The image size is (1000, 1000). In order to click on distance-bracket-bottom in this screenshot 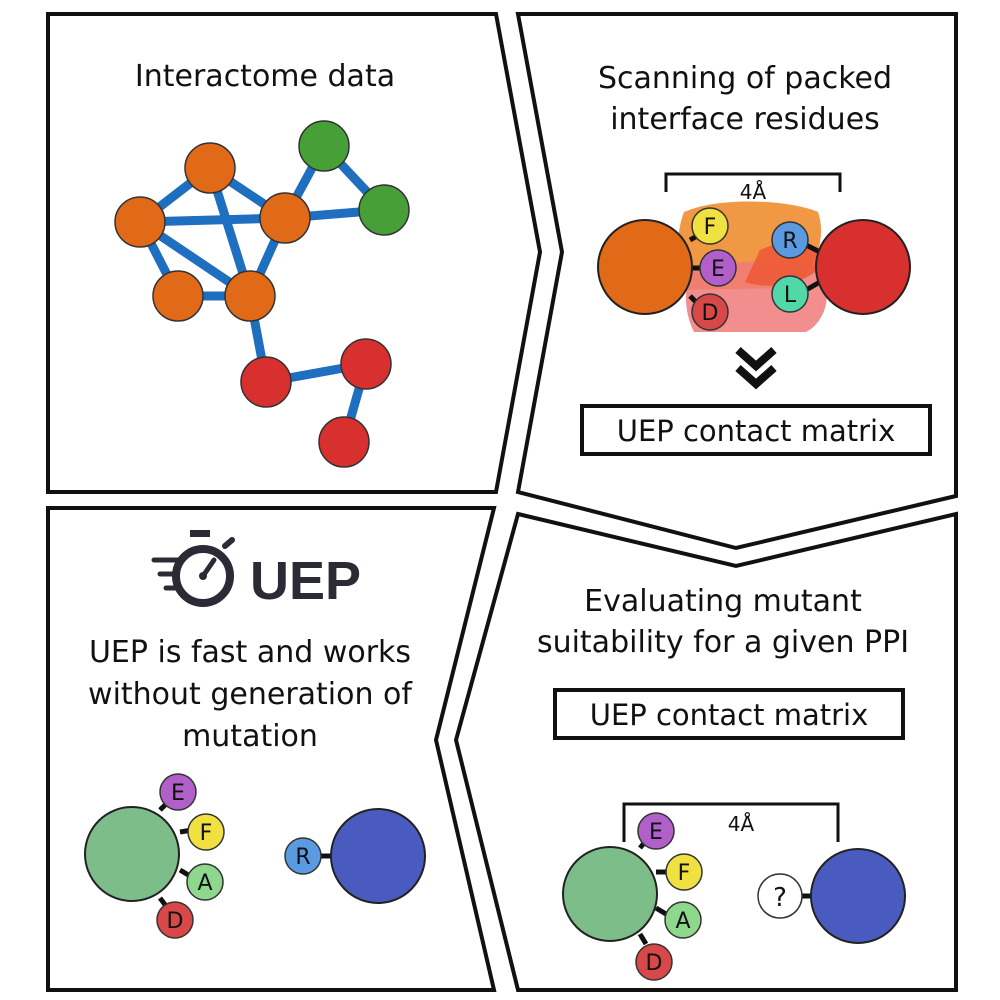, I will do `click(731, 822)`.